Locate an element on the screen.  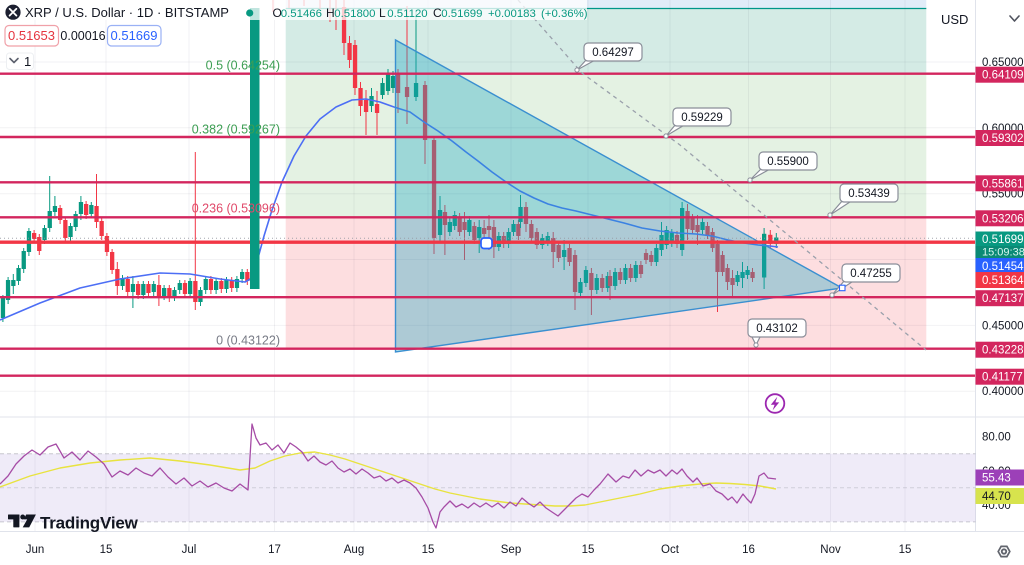
svg-text: 0.51669 is located at coordinates (134, 35).